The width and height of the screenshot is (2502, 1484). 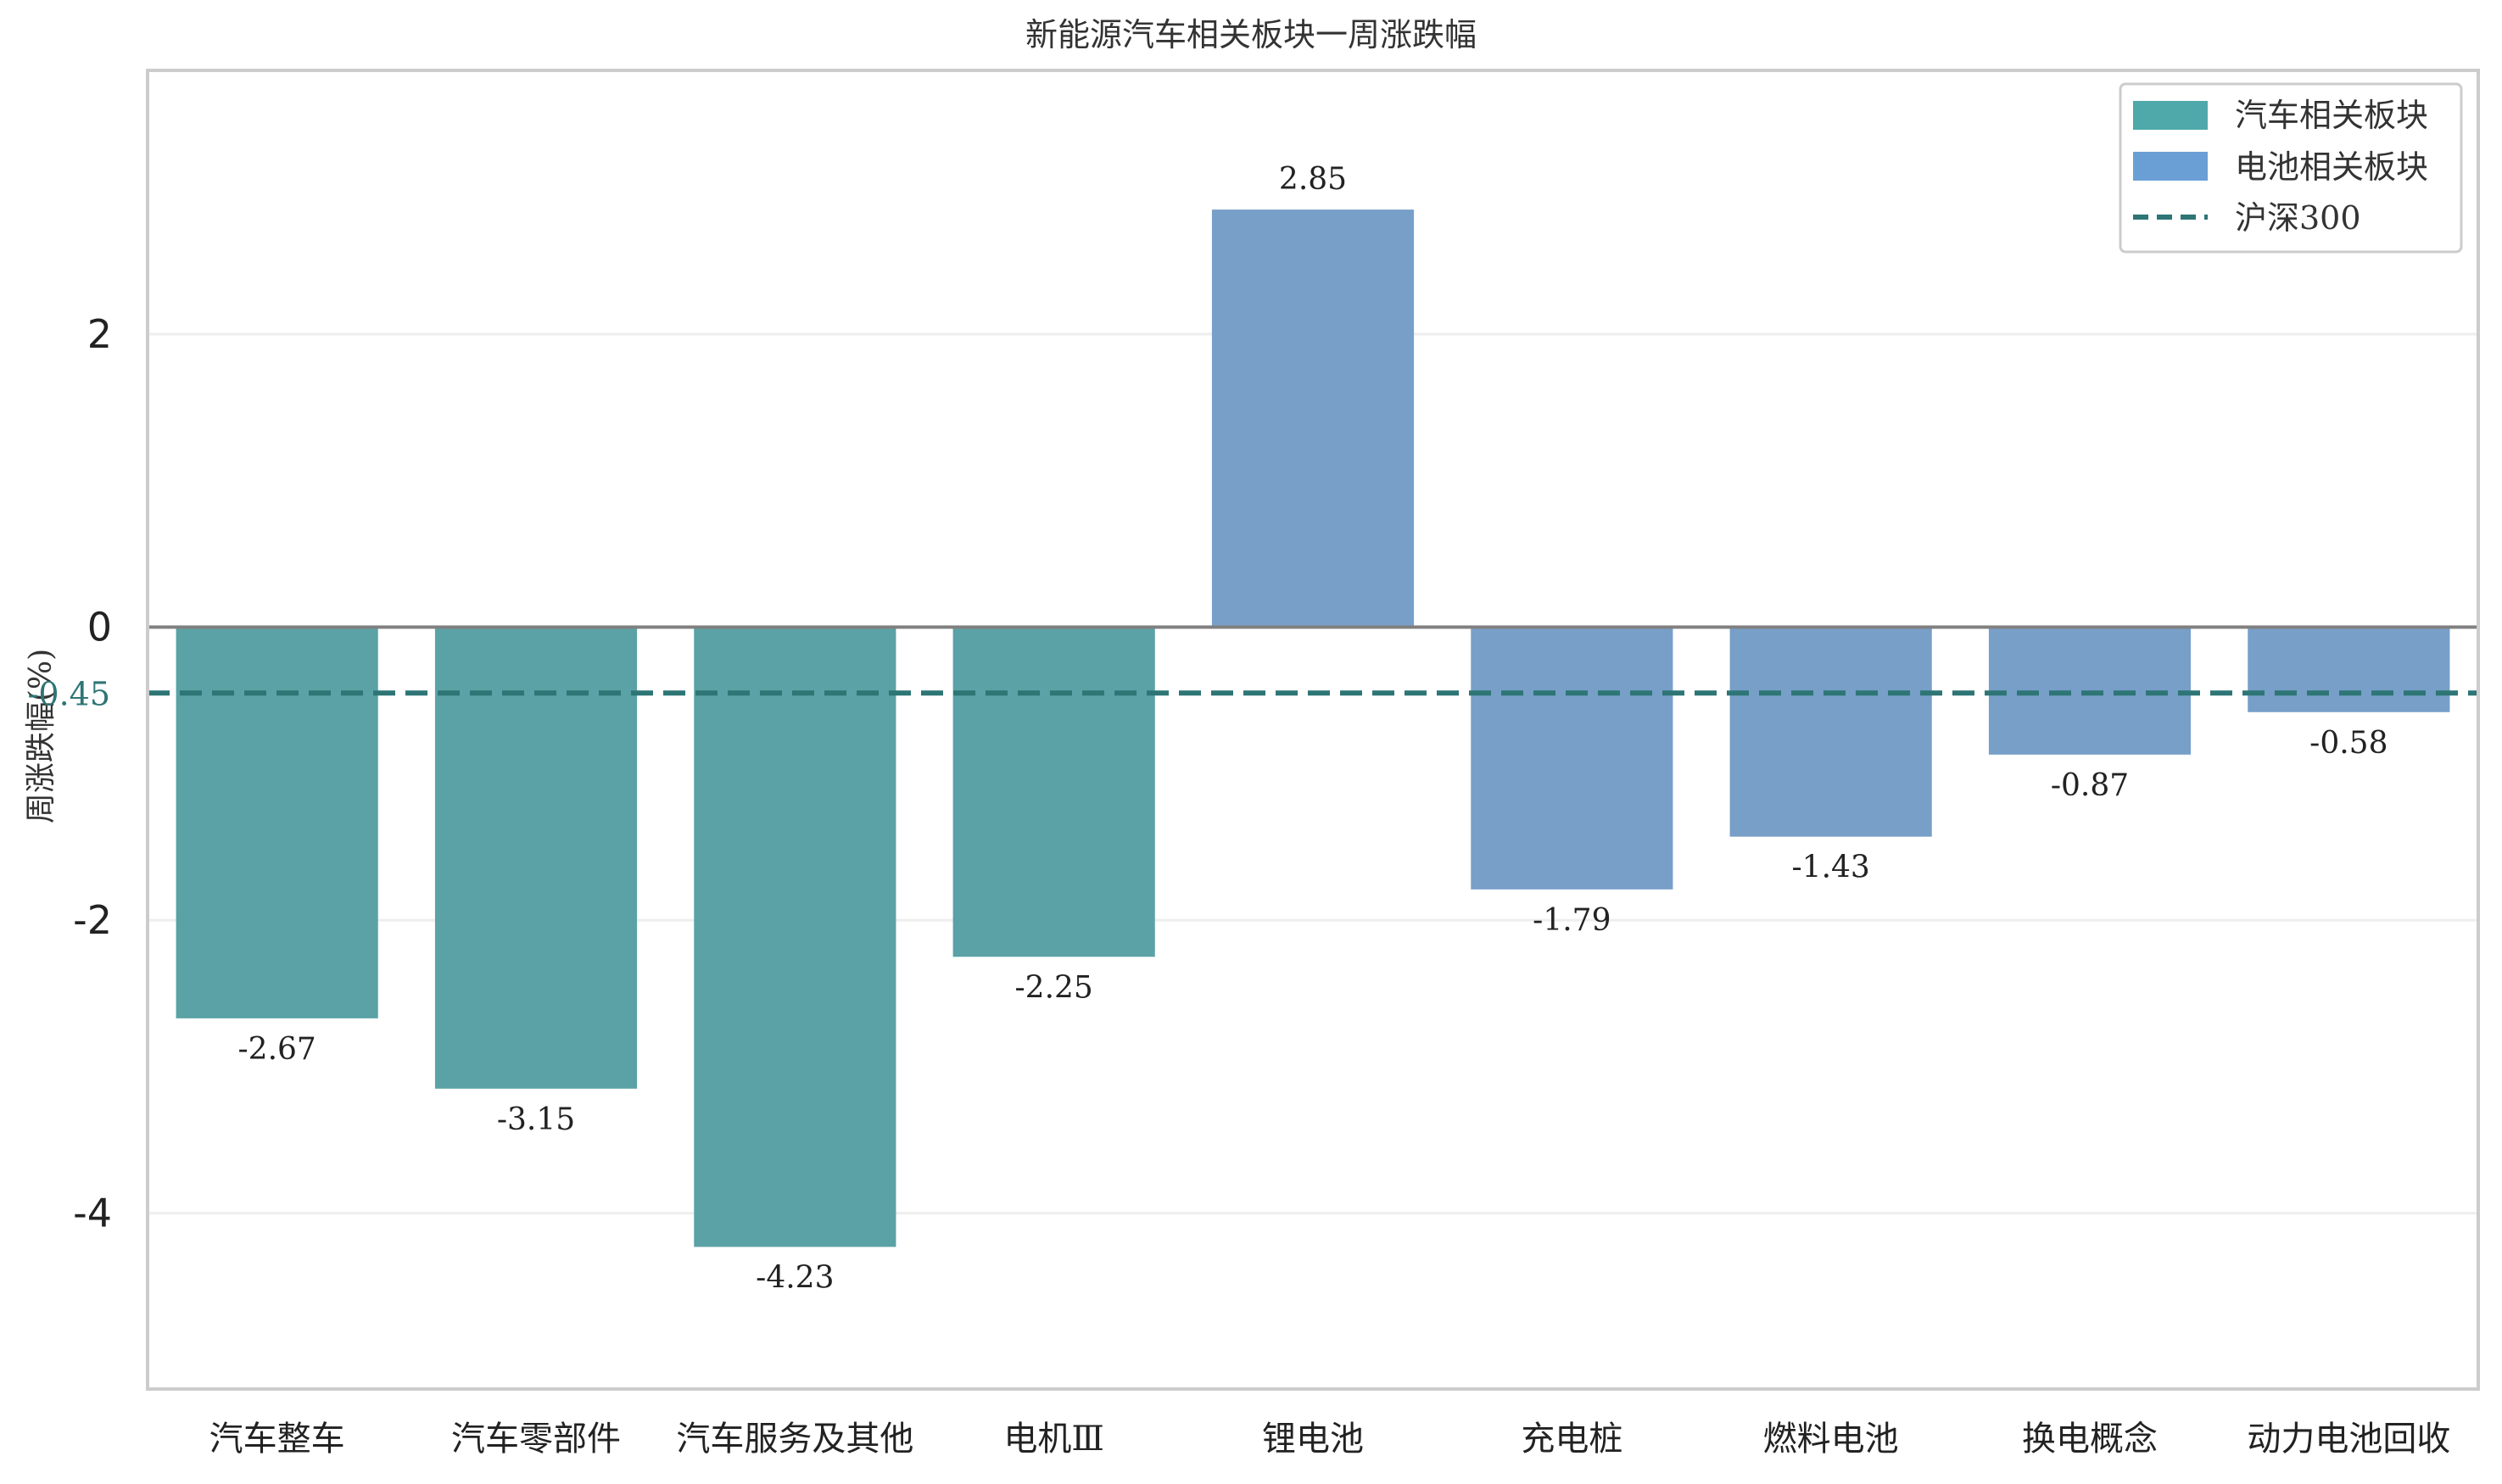 I want to click on y-tick-label: -2, so click(x=92, y=920).